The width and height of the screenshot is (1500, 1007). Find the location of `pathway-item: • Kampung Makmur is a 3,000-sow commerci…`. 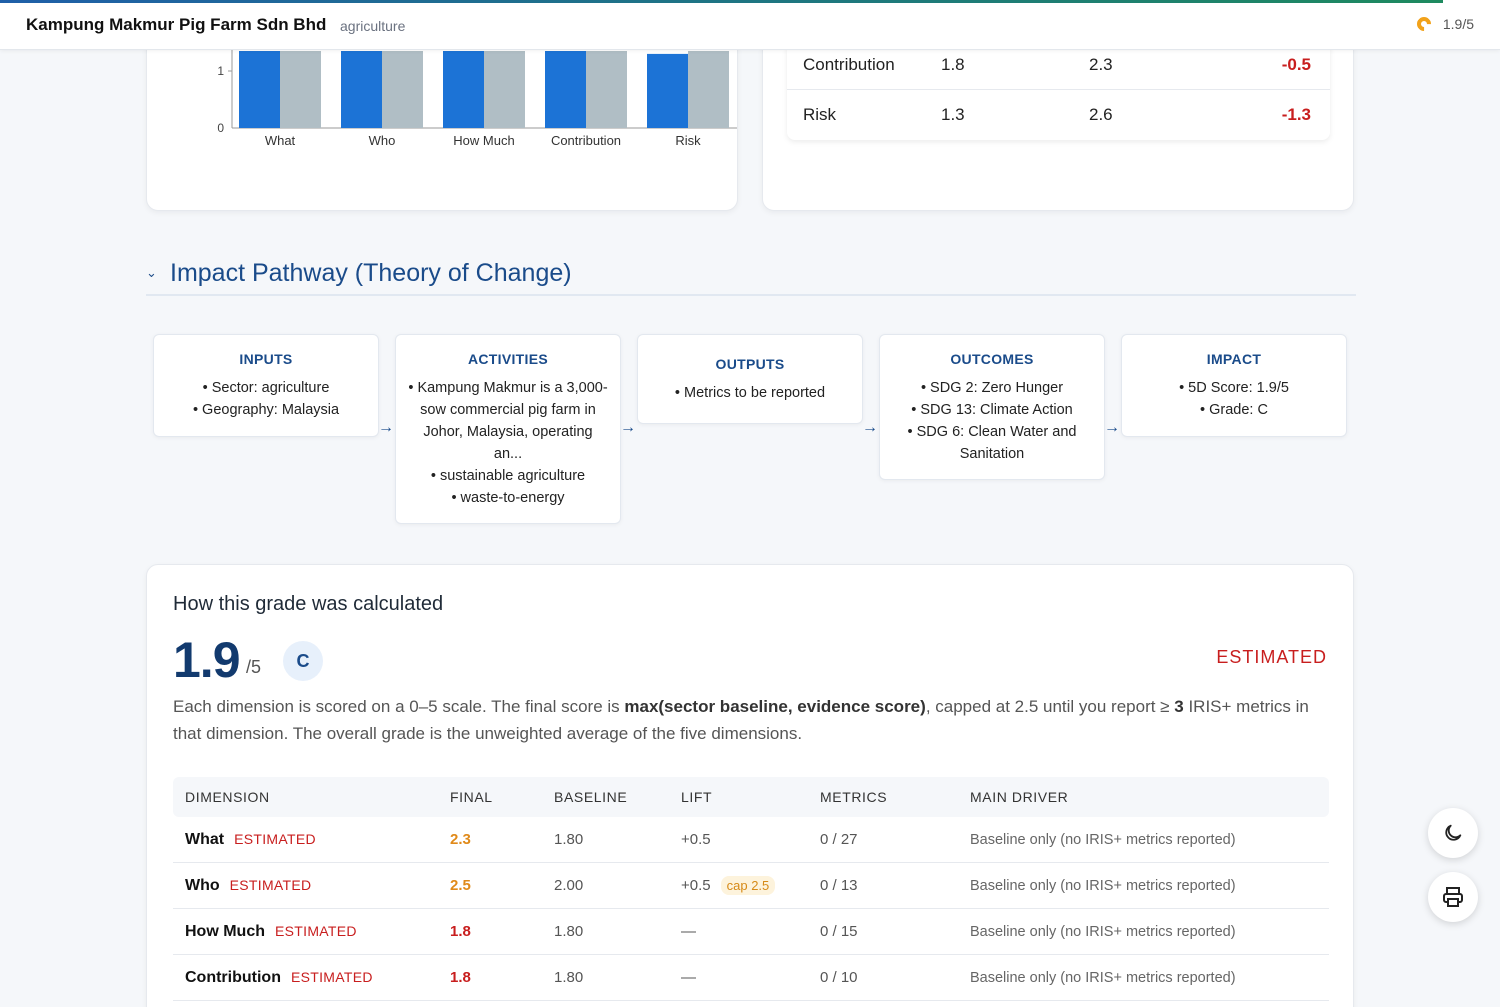

pathway-item: • Kampung Makmur is a 3,000-sow commerci… is located at coordinates (508, 421).